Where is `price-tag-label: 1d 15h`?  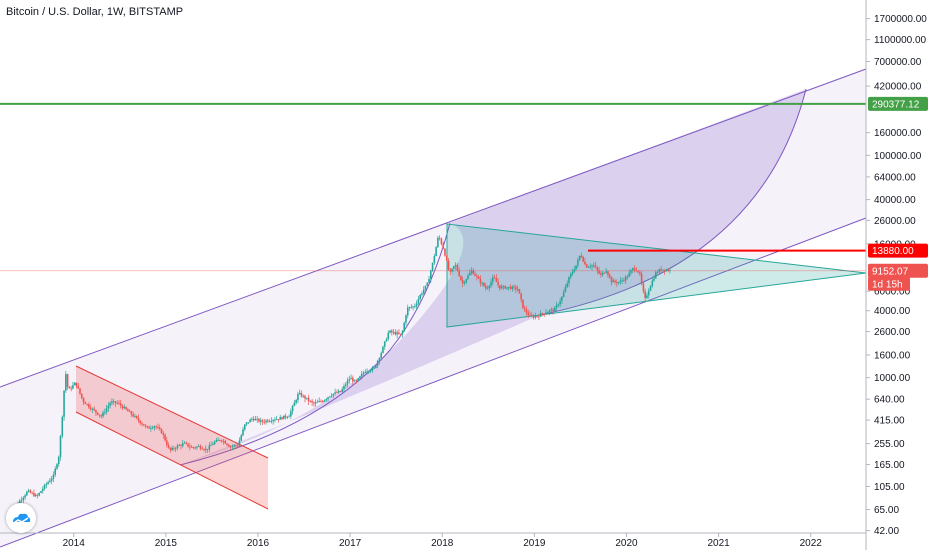 price-tag-label: 1d 15h is located at coordinates (887, 284).